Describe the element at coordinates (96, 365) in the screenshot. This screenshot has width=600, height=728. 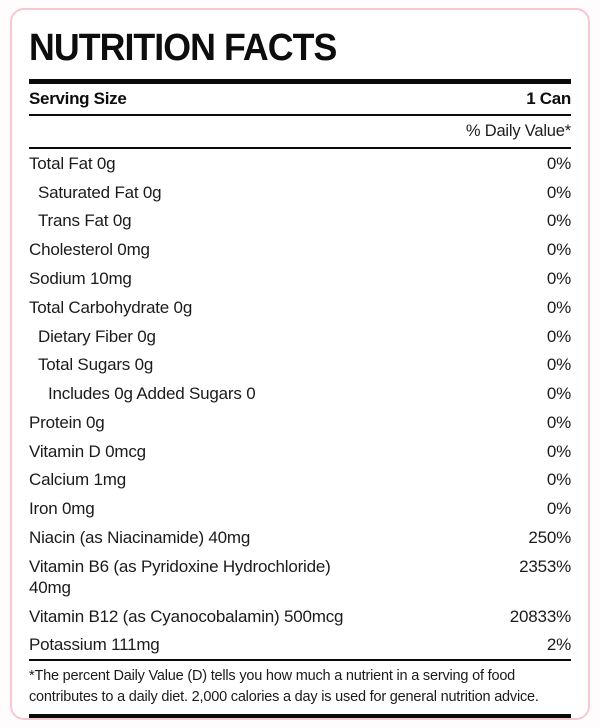
I see `nutrient-name: Total Sugars 0g` at that location.